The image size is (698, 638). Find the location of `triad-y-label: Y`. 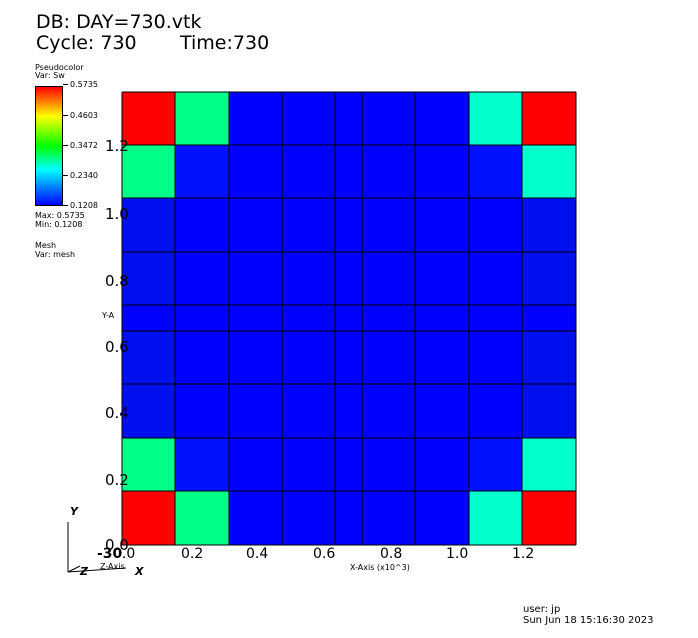

triad-y-label: Y is located at coordinates (74, 511).